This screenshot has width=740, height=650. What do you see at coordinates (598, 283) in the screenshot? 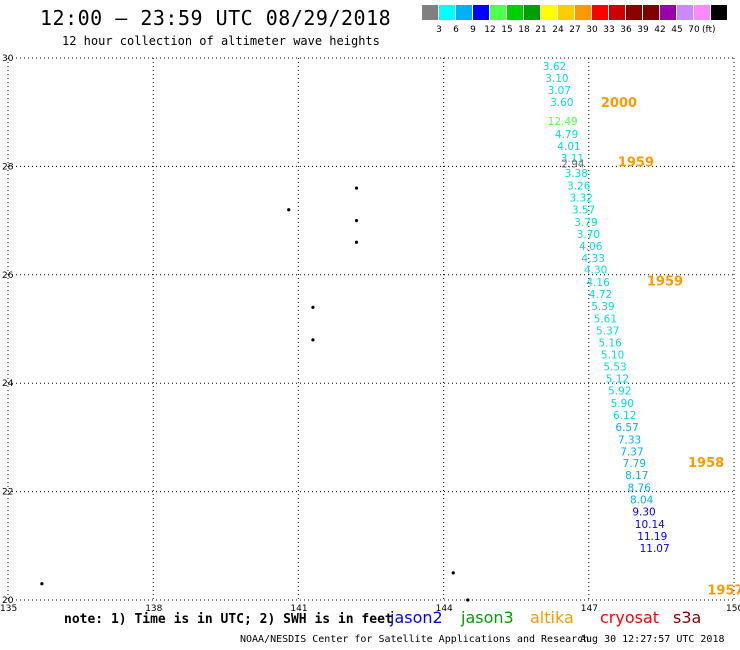
I see `wave-height-label: 4.16` at bounding box center [598, 283].